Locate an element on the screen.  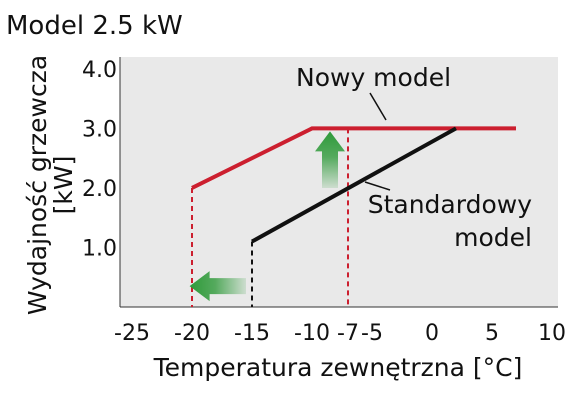
series-line-nowy-model is located at coordinates (353, 158).